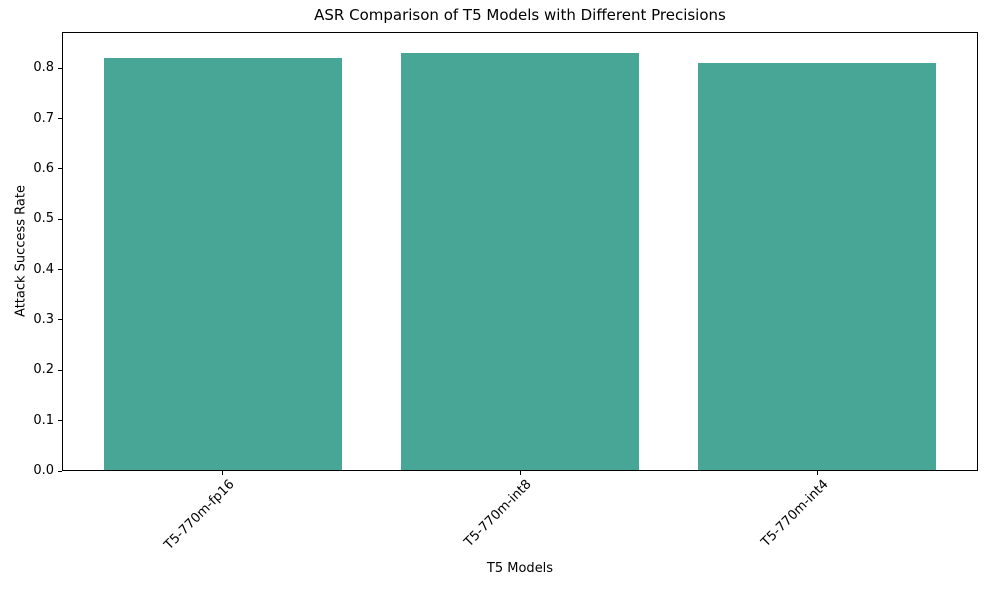  Describe the element at coordinates (520, 568) in the screenshot. I see `x-axis-label: T5 Models` at that location.